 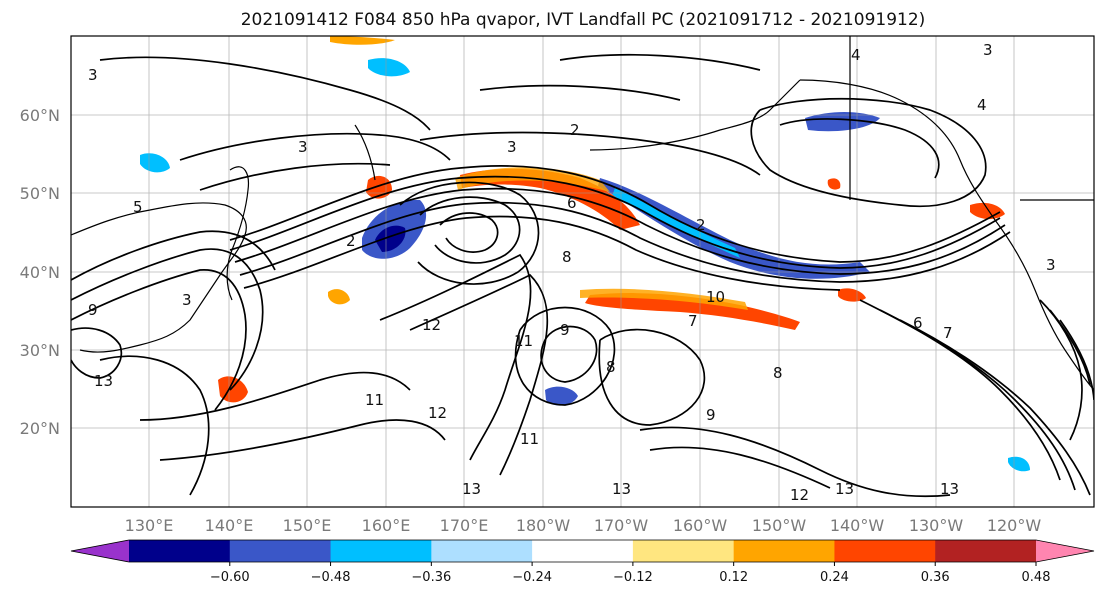 What do you see at coordinates (390, 238) in the screenshot?
I see `anomaly-negative-blob-core` at bounding box center [390, 238].